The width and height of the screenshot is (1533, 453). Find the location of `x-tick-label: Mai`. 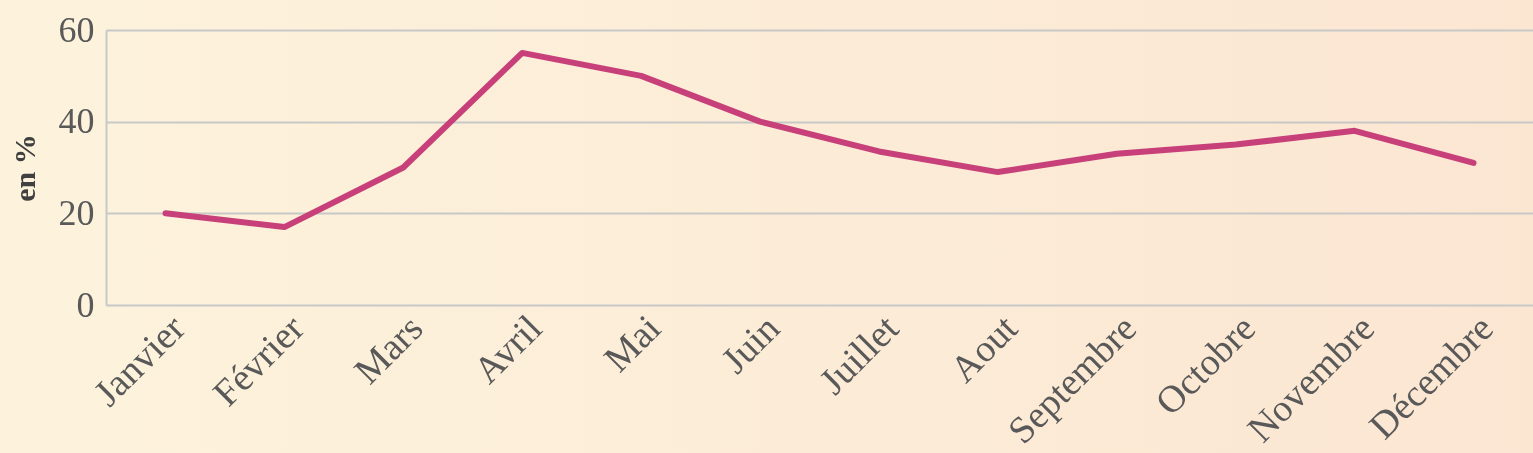

x-tick-label: Mai is located at coordinates (632, 343).